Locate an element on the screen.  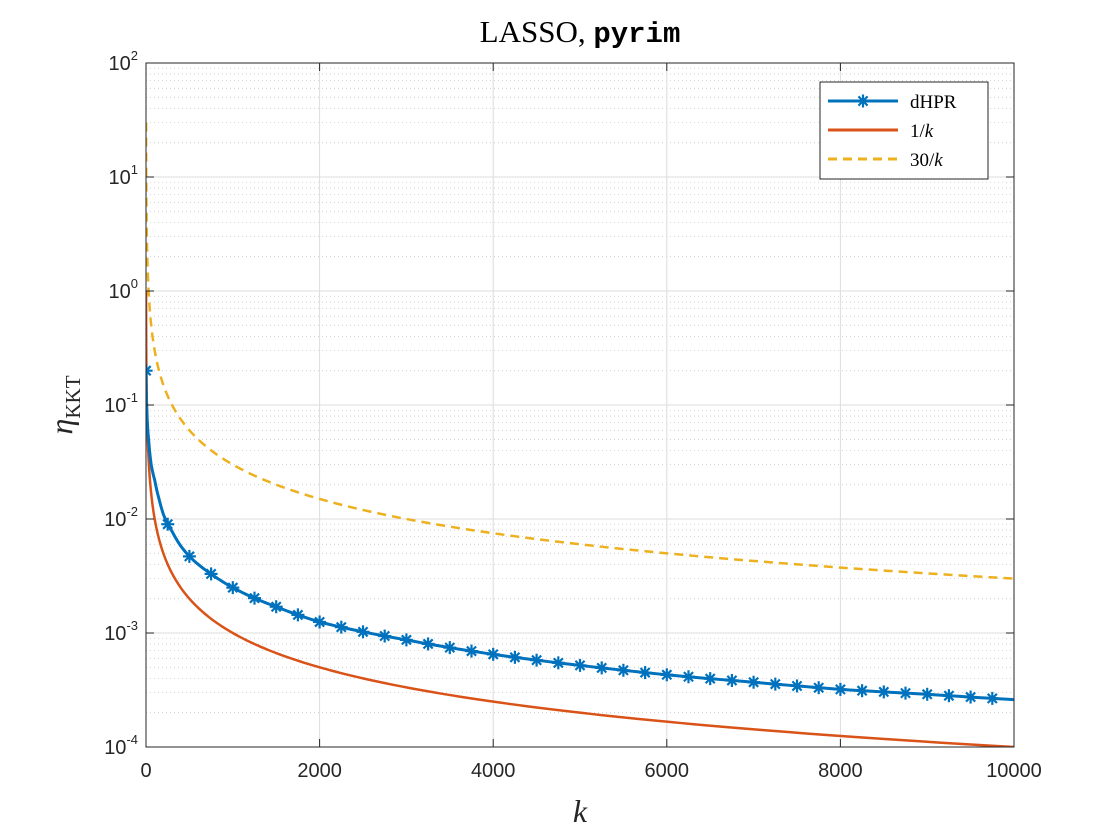
x-tick-label: 6000 is located at coordinates (667, 771).